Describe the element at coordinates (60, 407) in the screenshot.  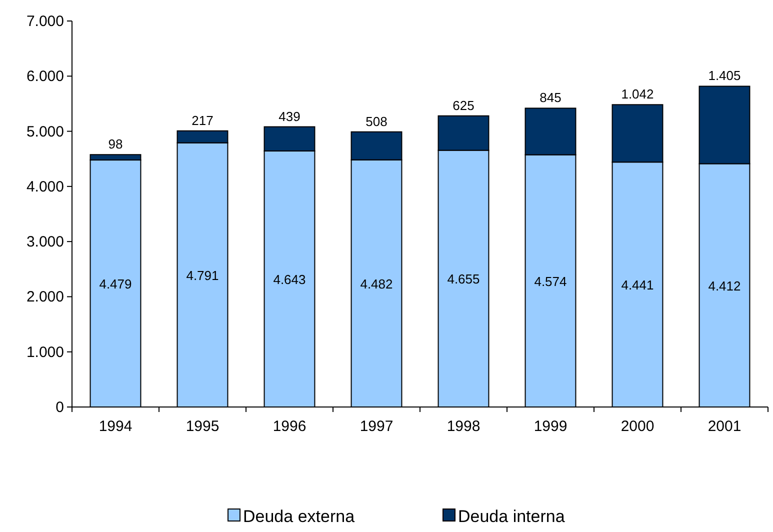
I see `y-tick-label: 0` at that location.